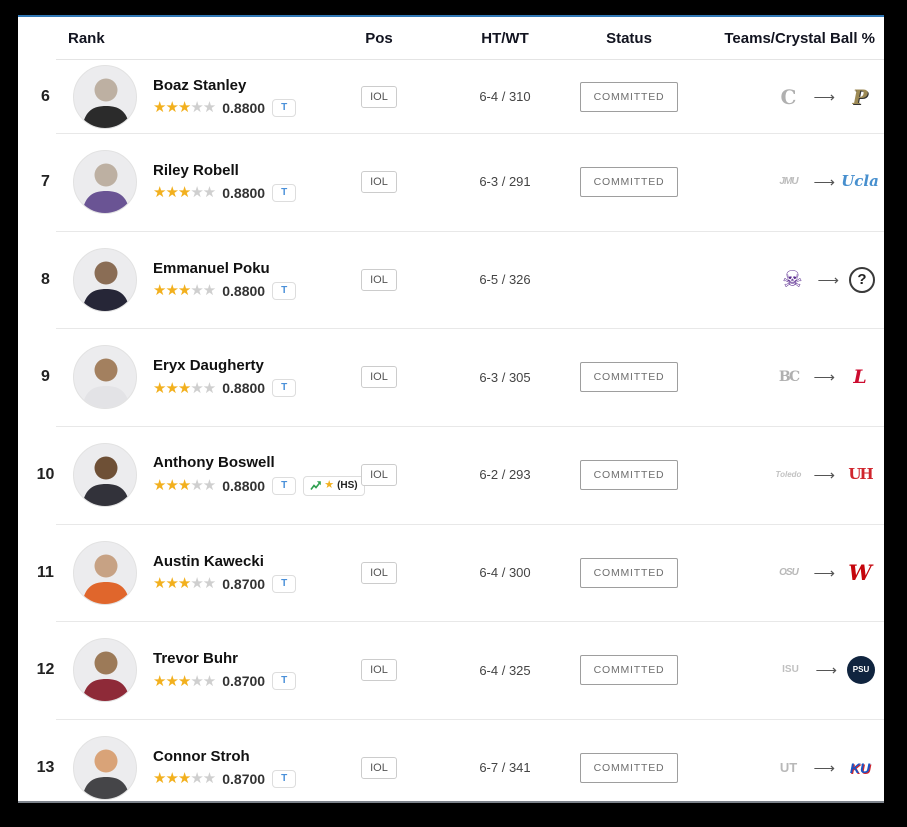 The width and height of the screenshot is (907, 827). I want to click on boston-college-logo: BC, so click(789, 377).